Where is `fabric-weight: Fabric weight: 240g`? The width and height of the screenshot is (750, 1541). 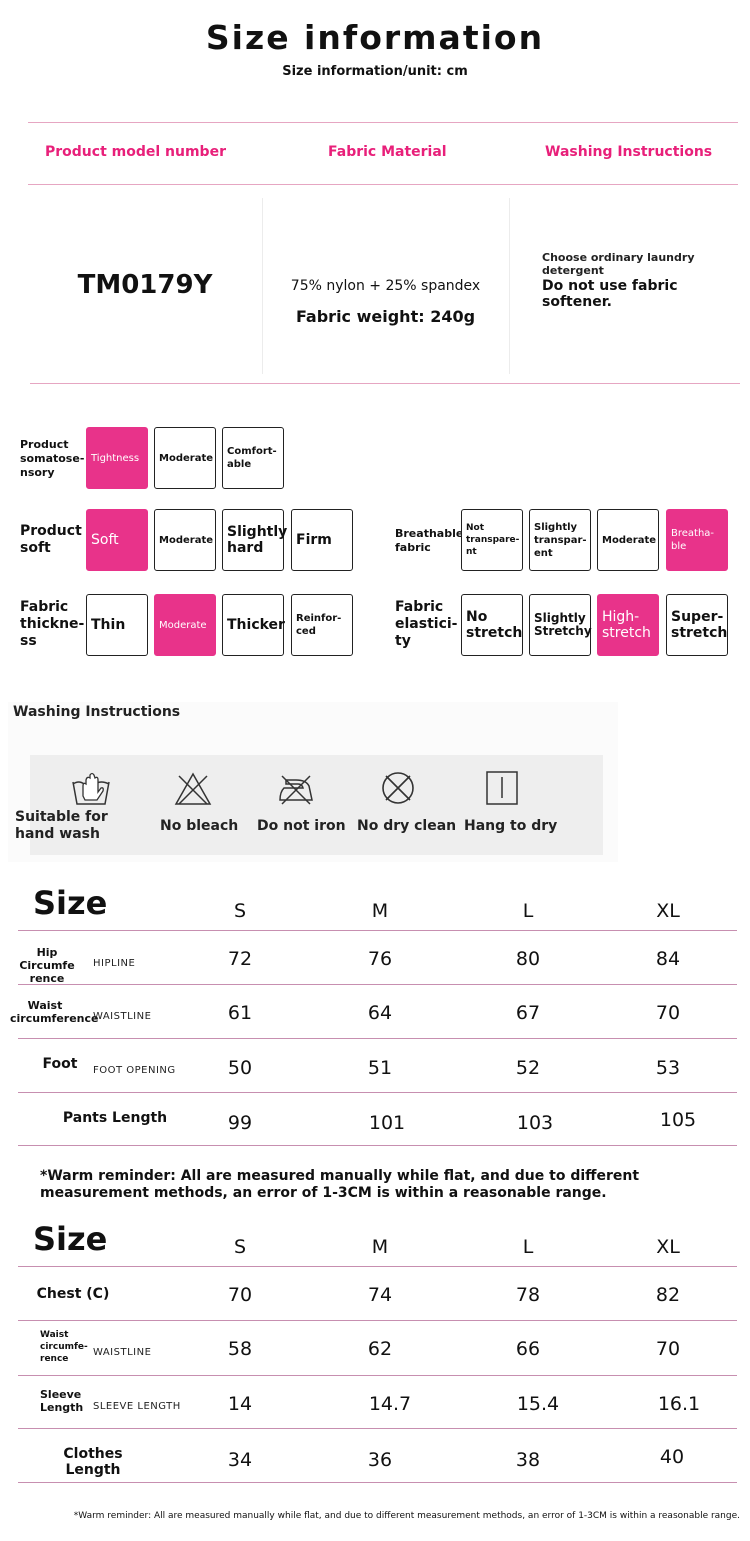 fabric-weight: Fabric weight: 240g is located at coordinates (385, 316).